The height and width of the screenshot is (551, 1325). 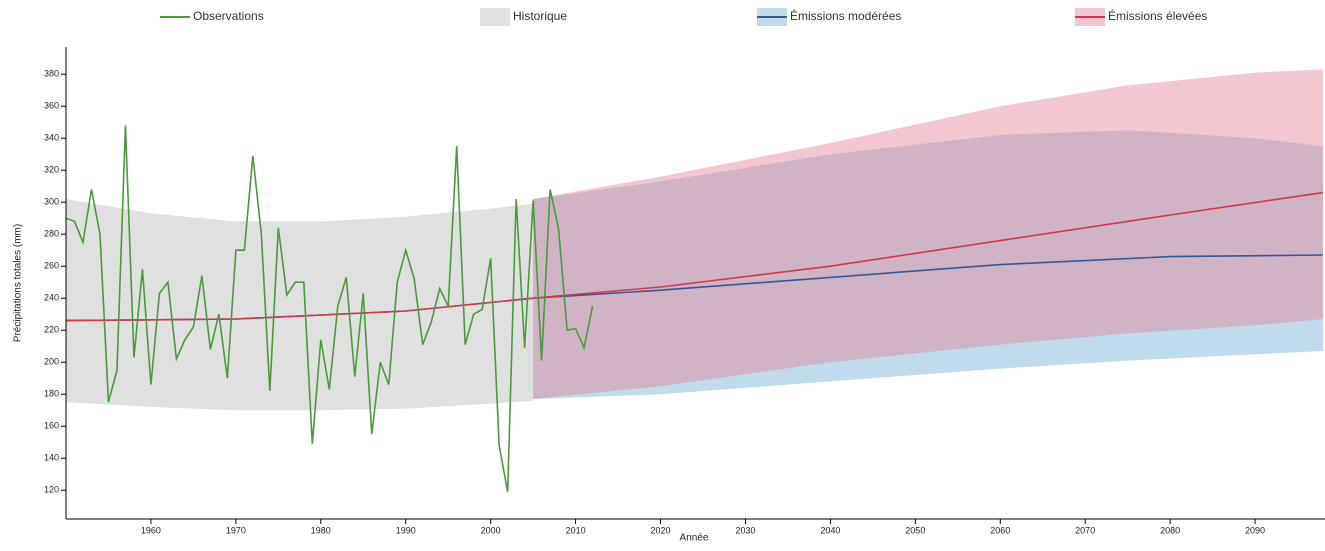 What do you see at coordinates (661, 530) in the screenshot?
I see `x-tick-label: 2020` at bounding box center [661, 530].